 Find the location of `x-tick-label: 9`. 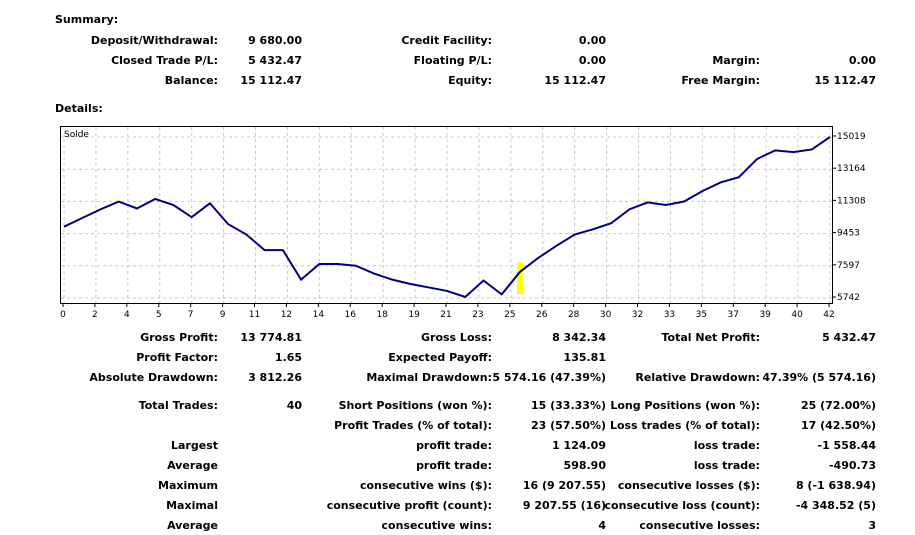

x-tick-label: 9 is located at coordinates (223, 315).